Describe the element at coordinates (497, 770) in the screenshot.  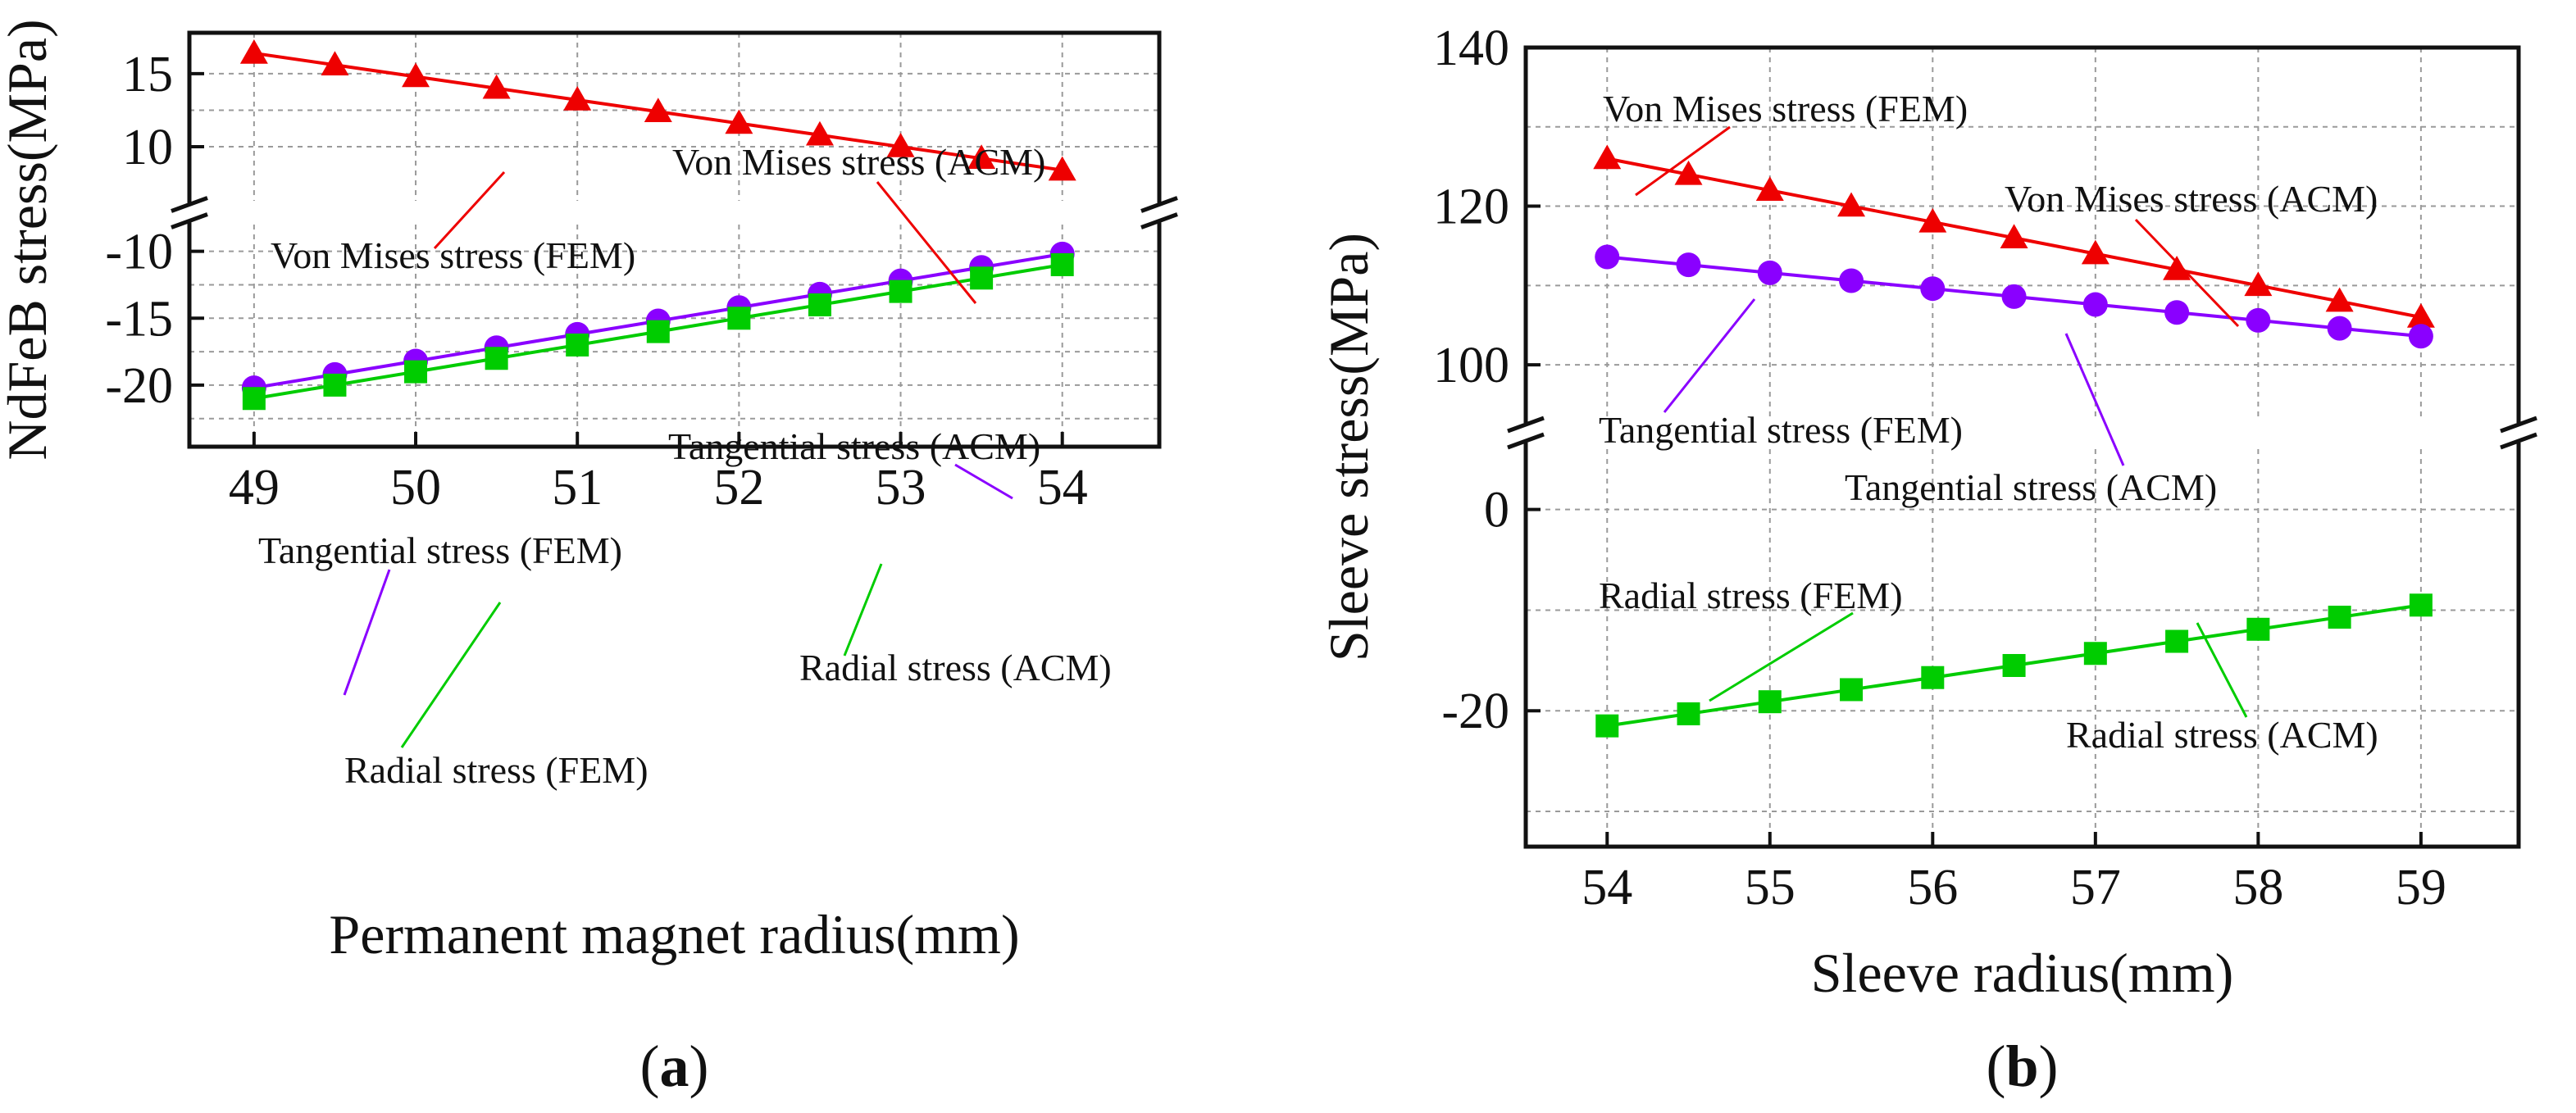
I see `panel-a-annotation-radial-stress-fem: Radial stress (FEM)` at that location.